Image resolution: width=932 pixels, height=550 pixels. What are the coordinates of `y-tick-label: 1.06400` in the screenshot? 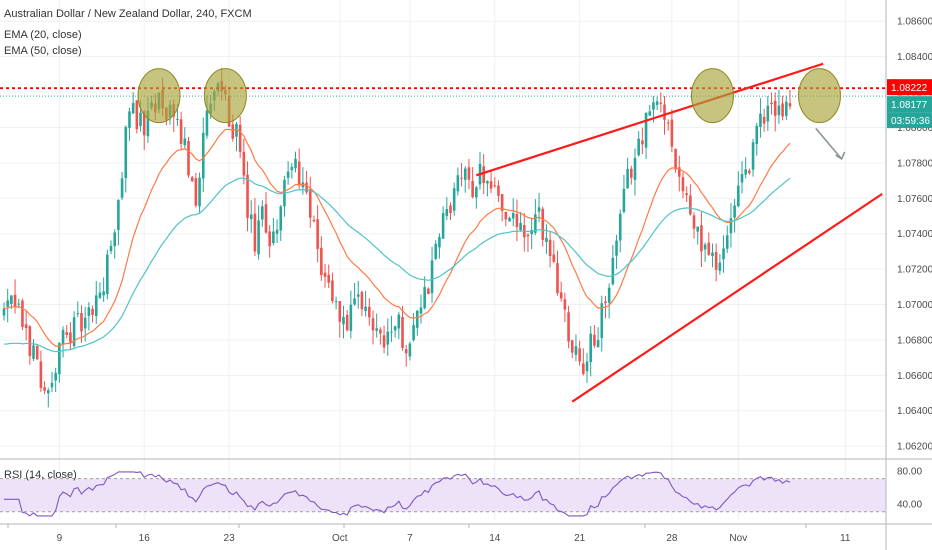 It's located at (914, 411).